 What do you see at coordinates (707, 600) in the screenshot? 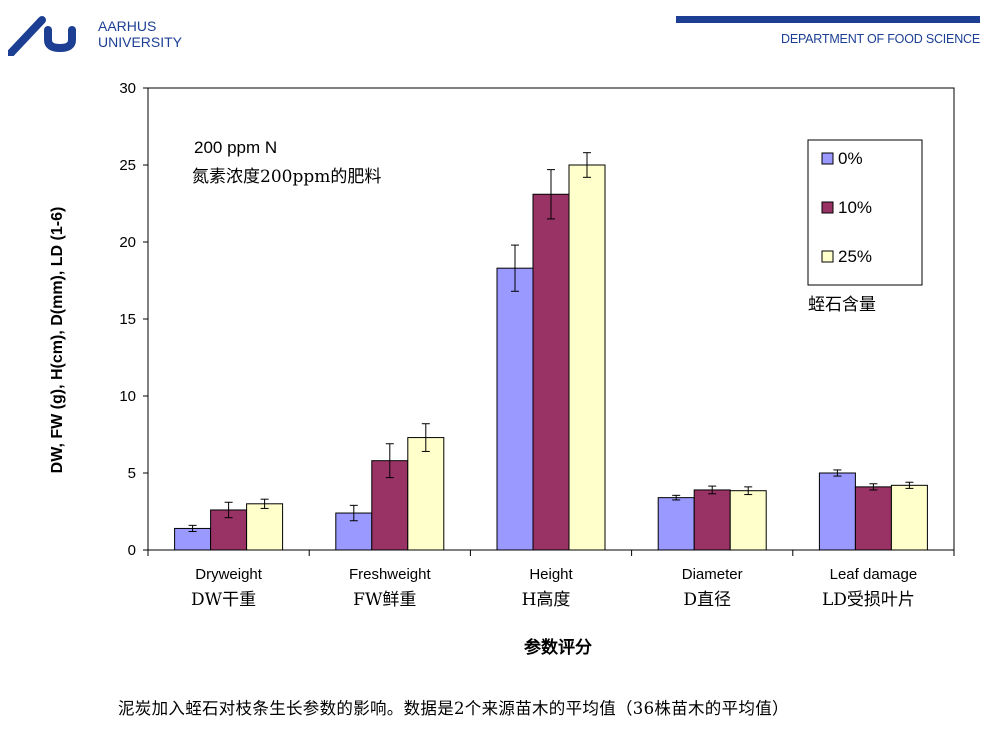
I see `x-tick-label-zh: D直径` at bounding box center [707, 600].